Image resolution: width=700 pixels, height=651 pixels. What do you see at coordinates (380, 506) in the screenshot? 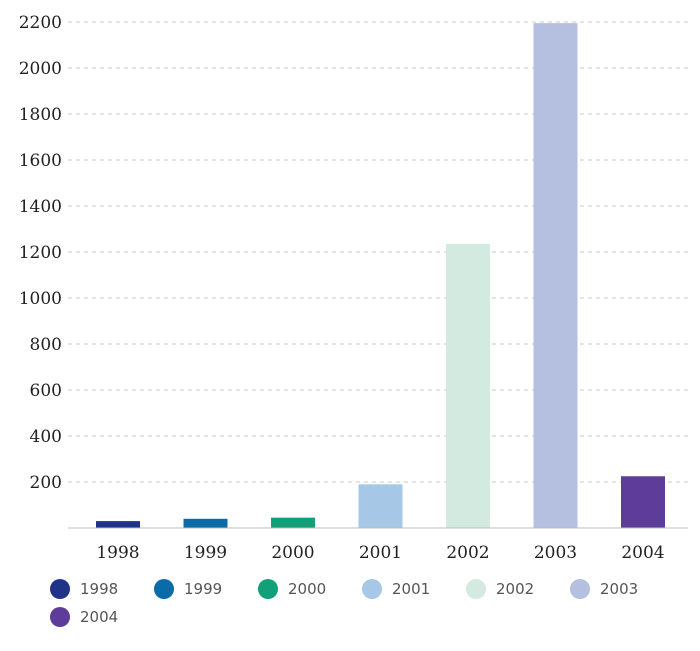
I see `bar-2001` at bounding box center [380, 506].